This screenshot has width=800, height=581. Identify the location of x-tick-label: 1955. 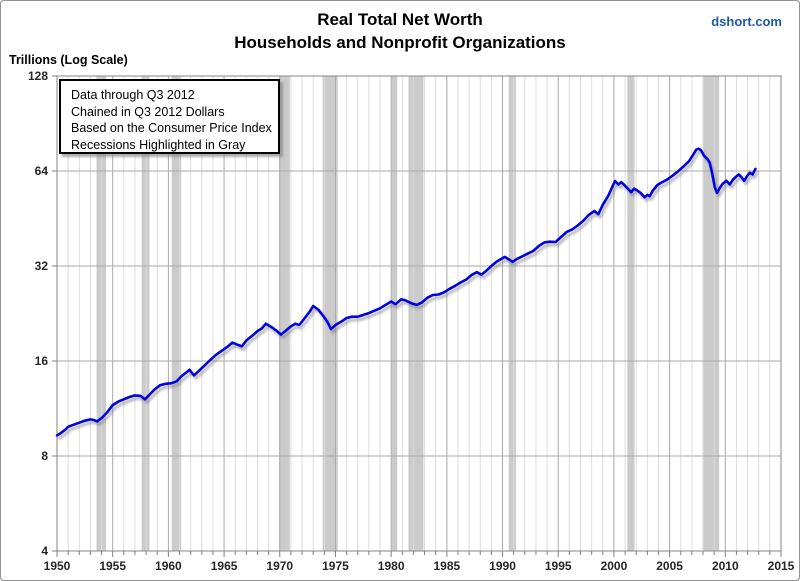
(112, 566).